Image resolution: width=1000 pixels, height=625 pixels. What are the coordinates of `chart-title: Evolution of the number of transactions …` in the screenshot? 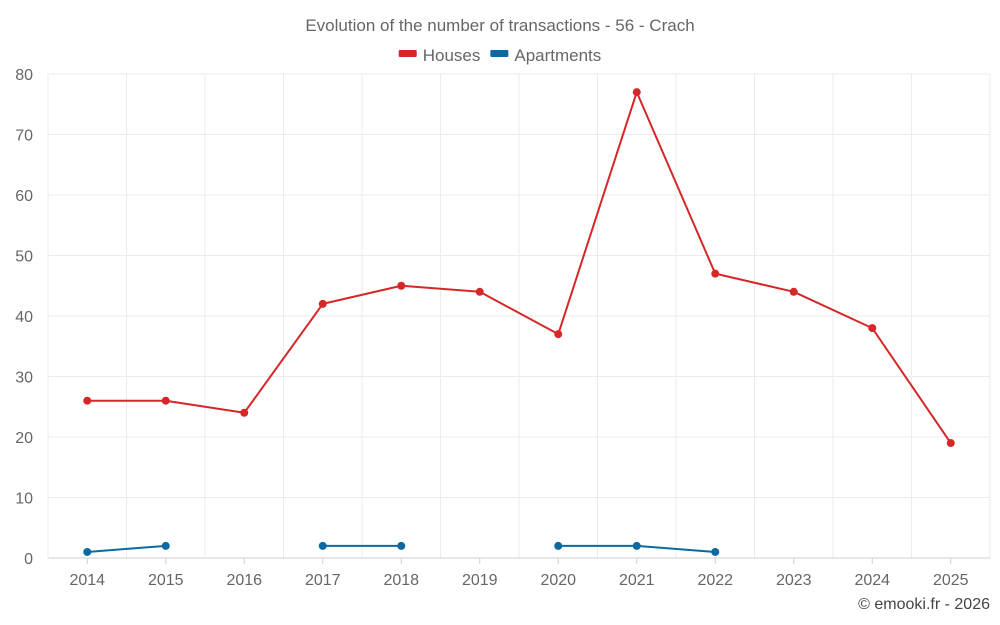 It's located at (499, 25).